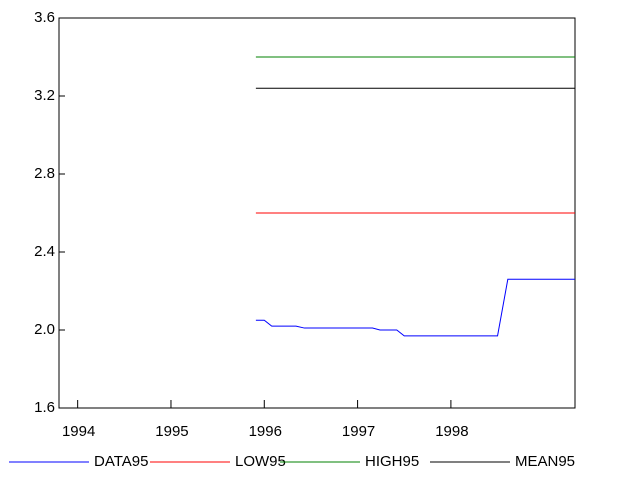 Image resolution: width=626 pixels, height=495 pixels. I want to click on x-tick-label: 1997, so click(358, 431).